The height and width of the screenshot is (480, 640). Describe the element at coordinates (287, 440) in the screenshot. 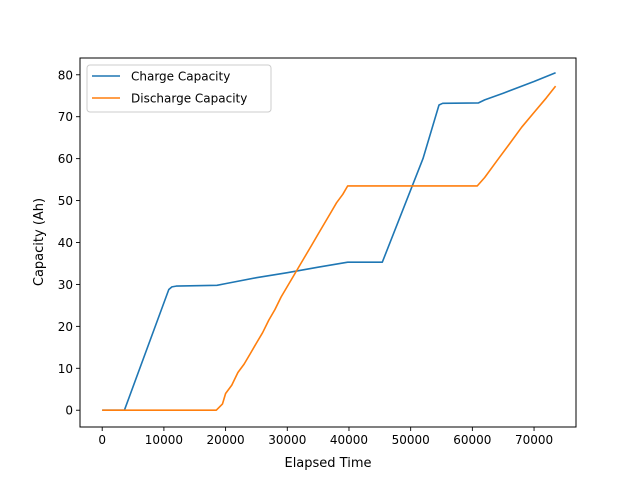

I see `x-tick-label: 30000` at that location.